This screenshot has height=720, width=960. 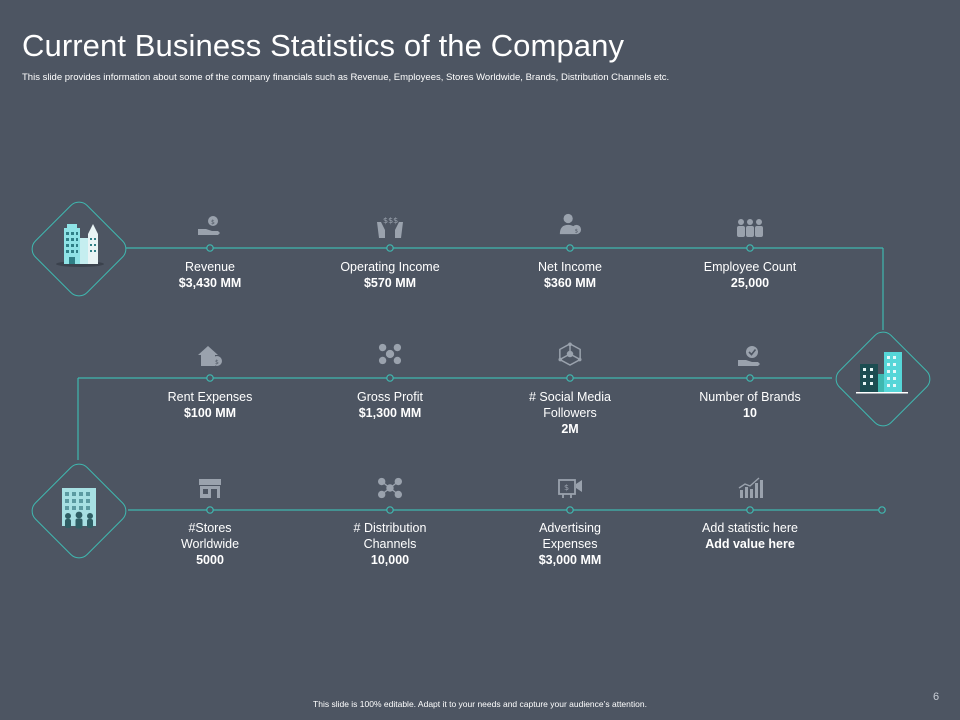 What do you see at coordinates (570, 488) in the screenshot?
I see `advertising-board-icon: $` at bounding box center [570, 488].